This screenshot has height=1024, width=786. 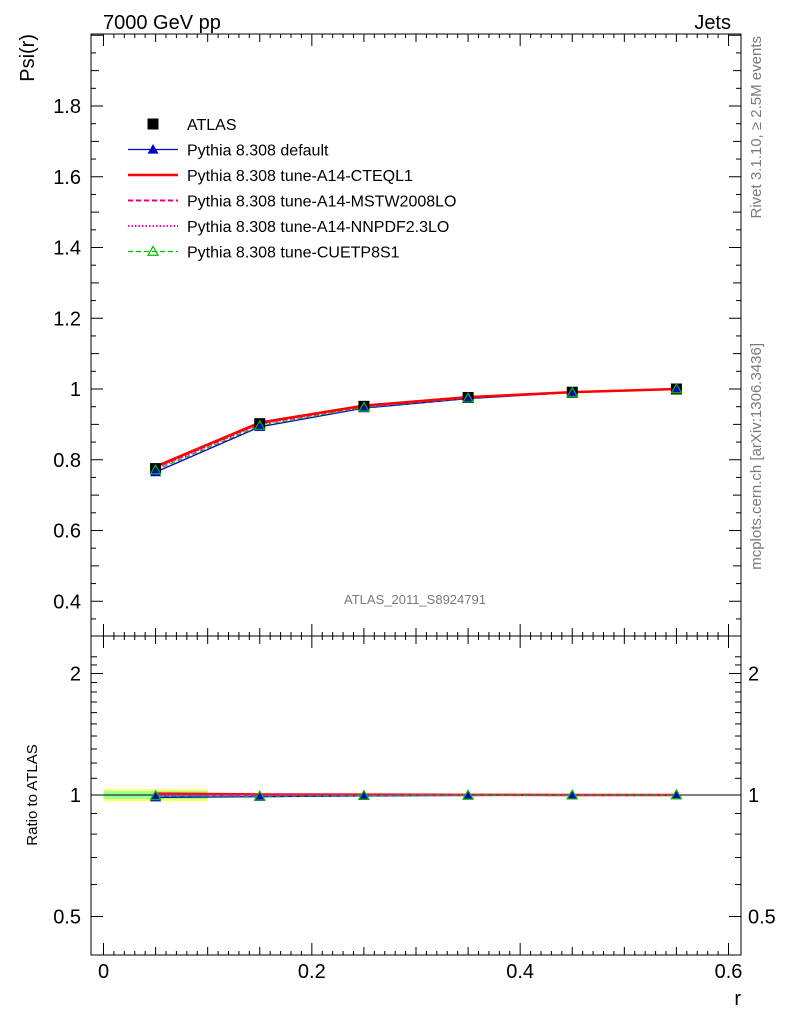 What do you see at coordinates (153, 250) in the screenshot?
I see `legend-marker-pythia-8-308-tune-cuetp8s1` at bounding box center [153, 250].